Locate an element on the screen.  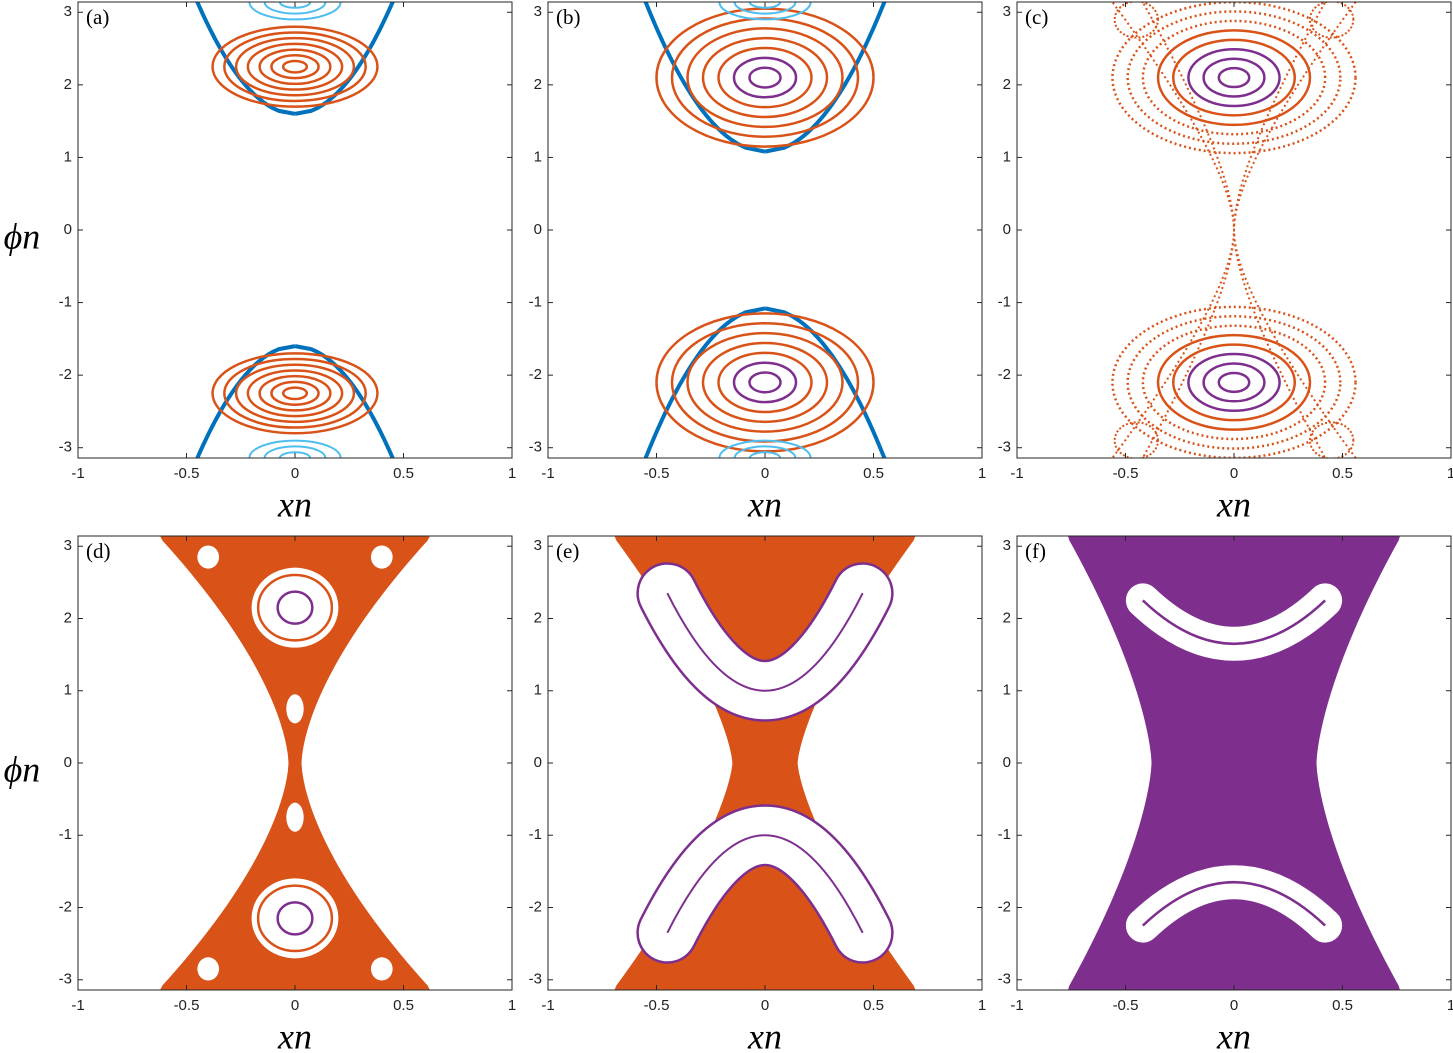
panel-label: (f) is located at coordinates (1035, 551).